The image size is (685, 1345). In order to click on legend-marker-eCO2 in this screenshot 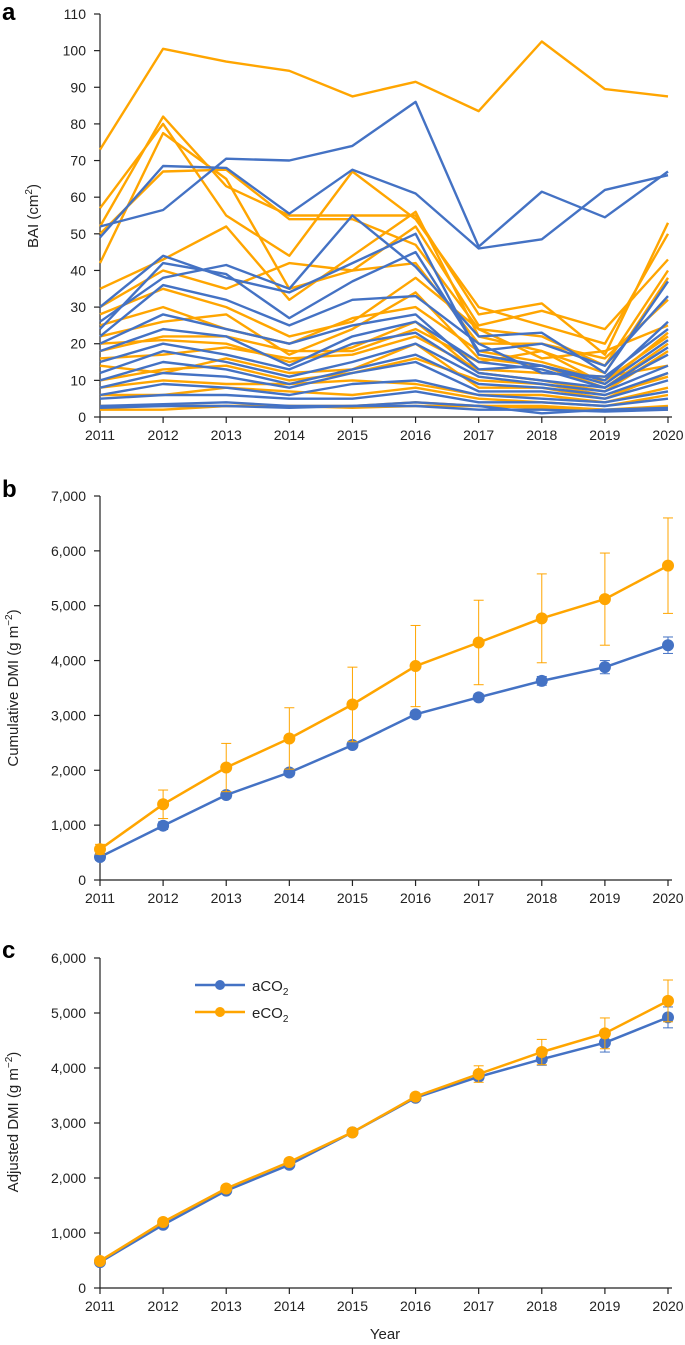, I will do `click(220, 1012)`.